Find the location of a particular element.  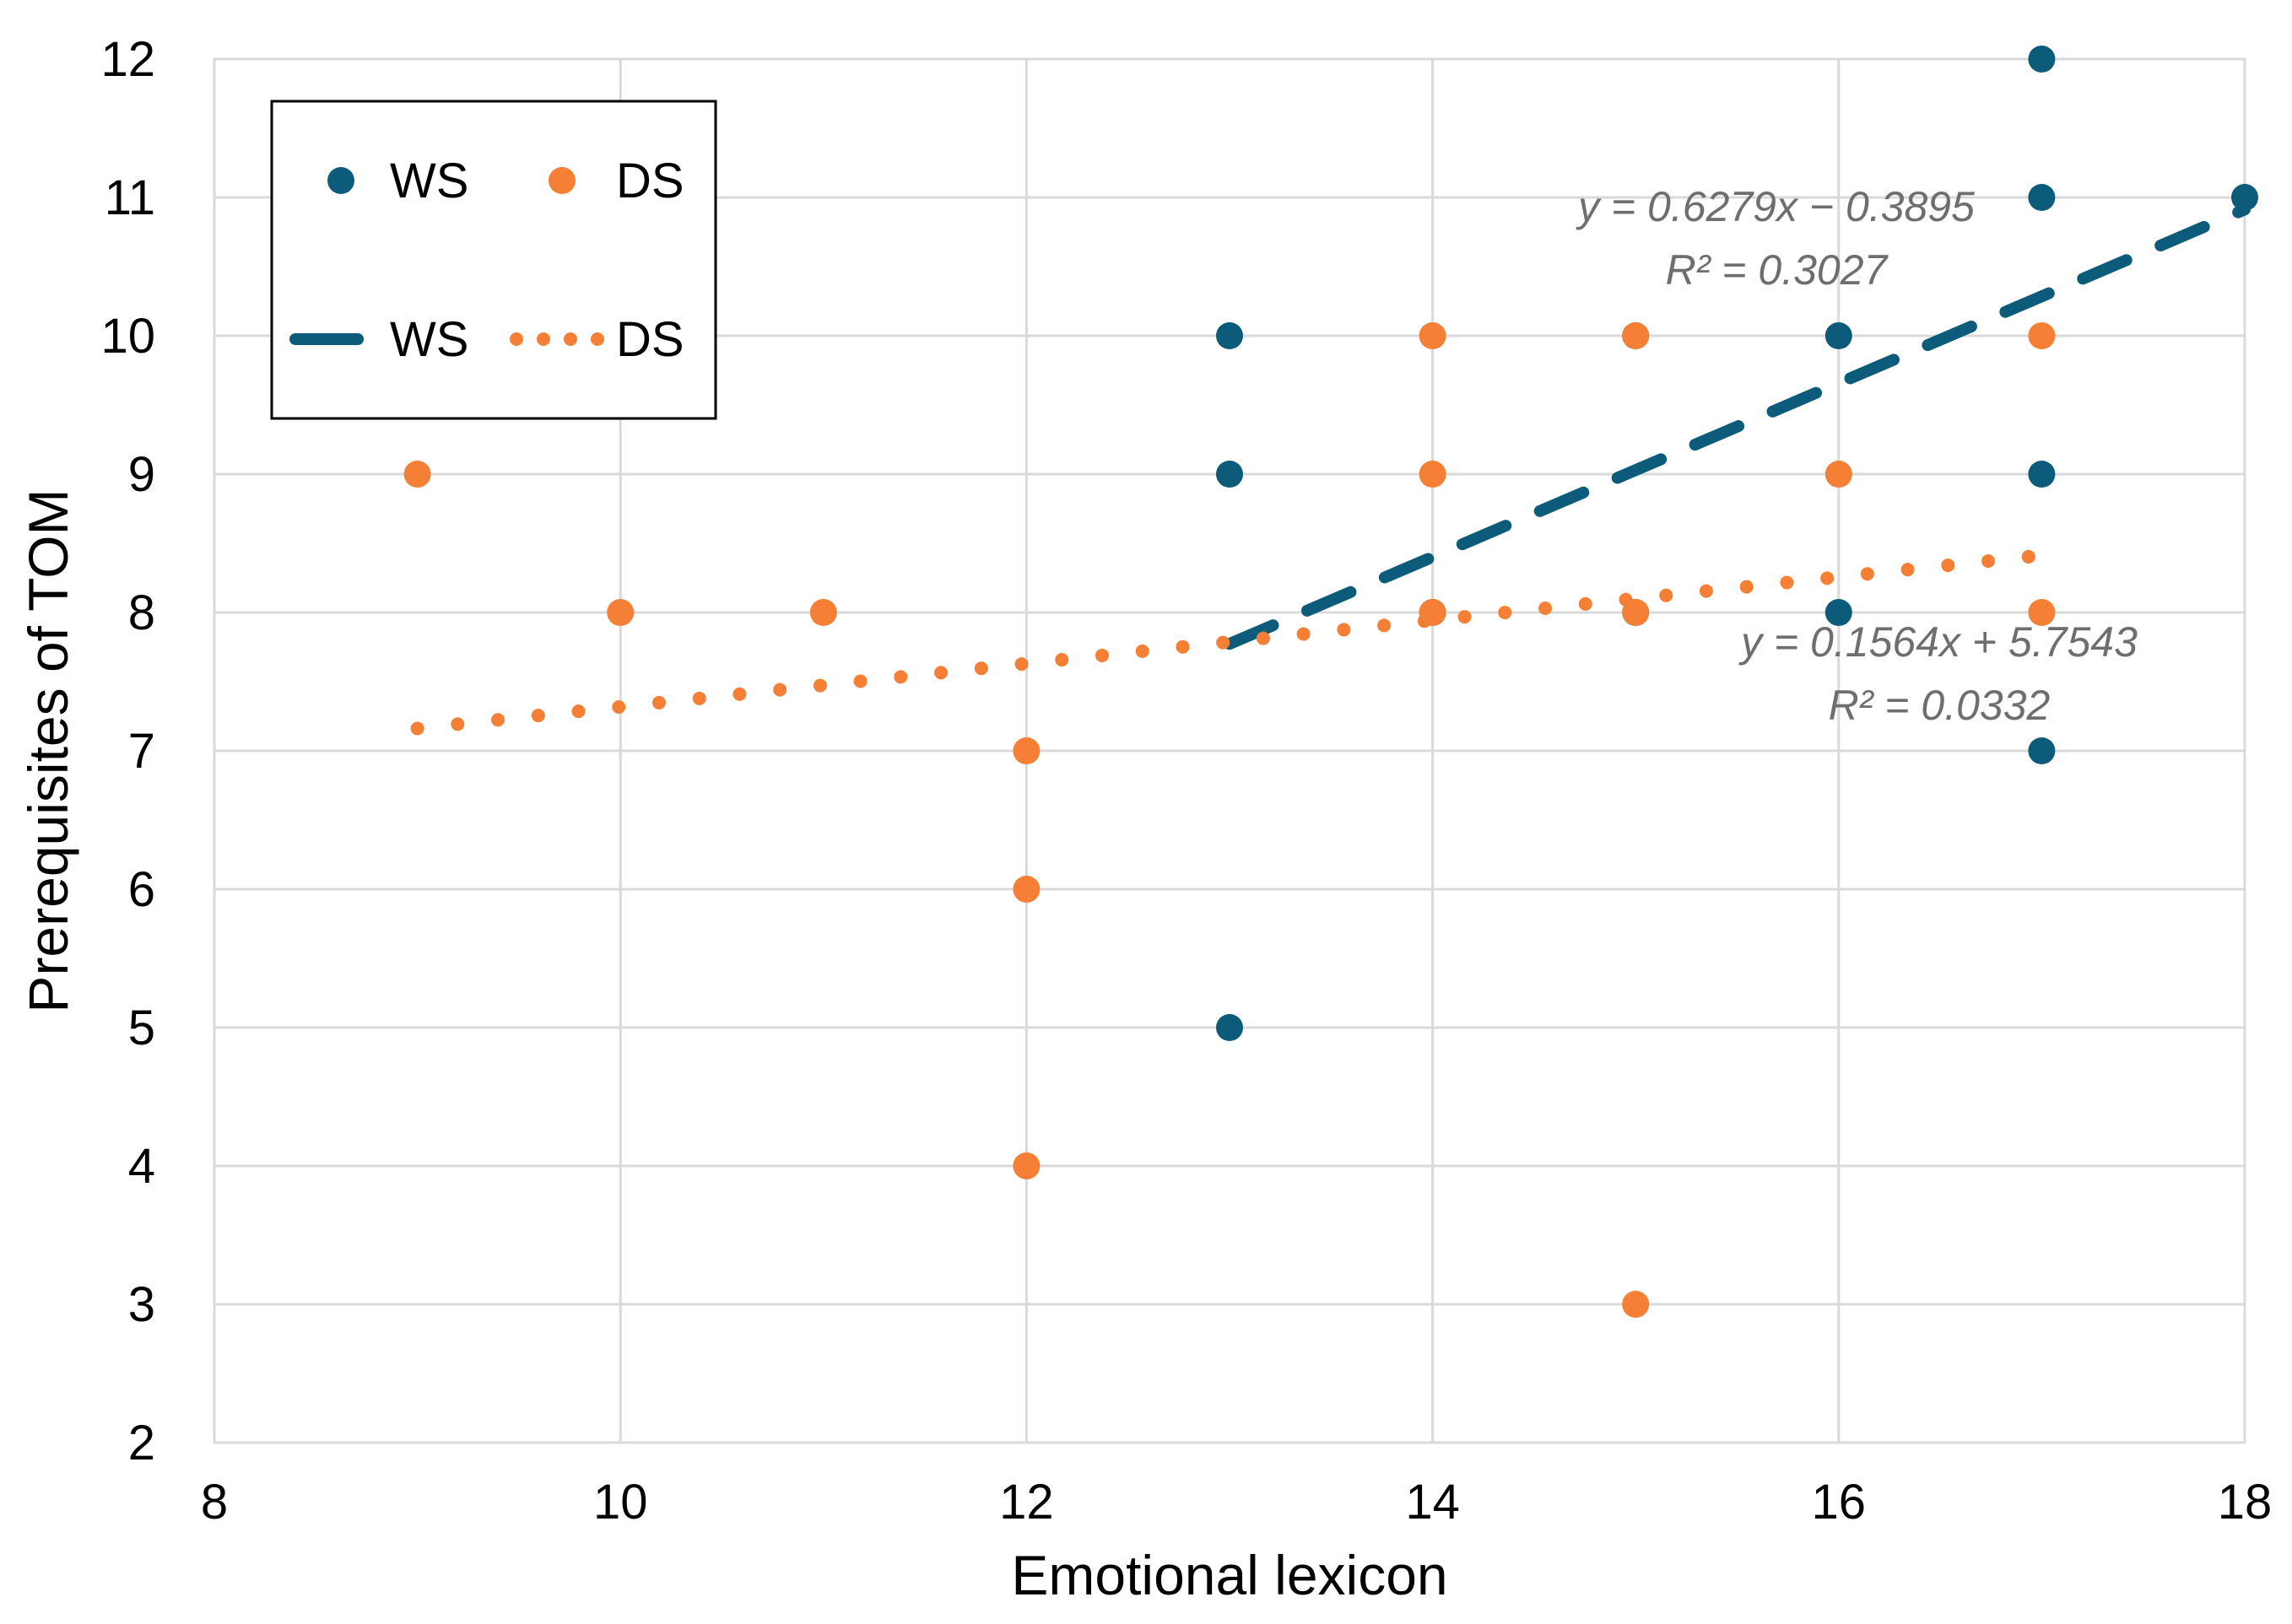

legend-ws-line-label: WS is located at coordinates (429, 339).